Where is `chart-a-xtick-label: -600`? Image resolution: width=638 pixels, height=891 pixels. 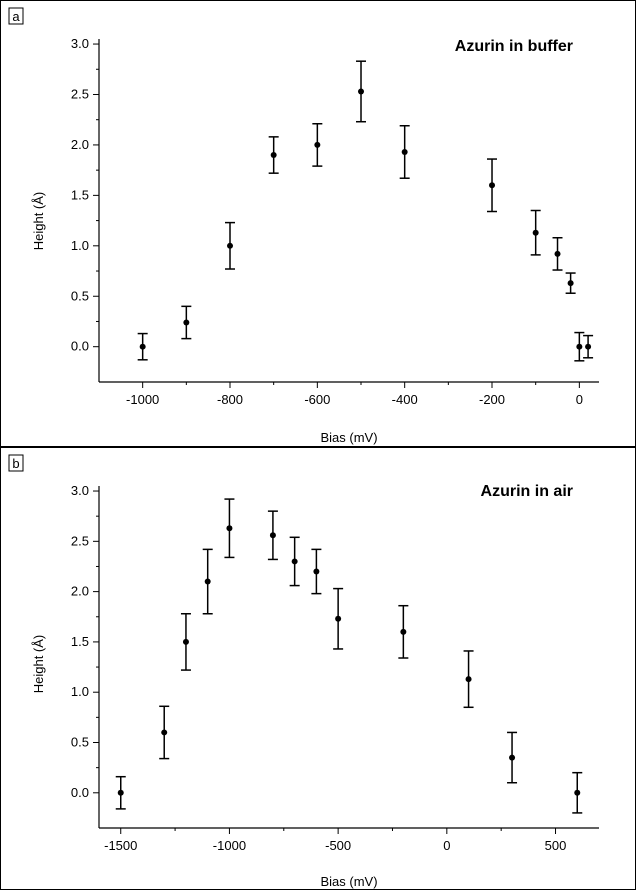
chart-a-xtick-label: -600 is located at coordinates (317, 399).